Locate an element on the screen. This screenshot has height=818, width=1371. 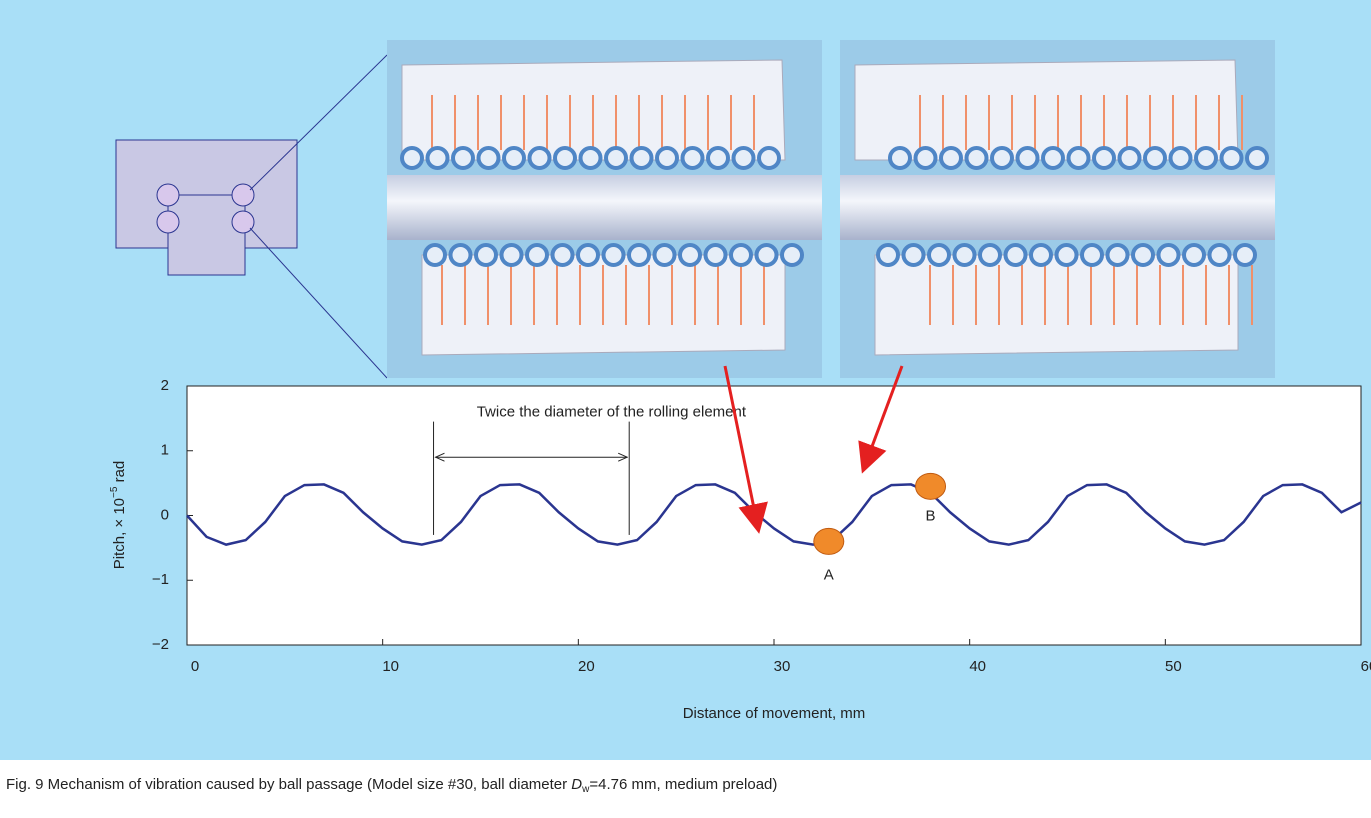
y-label-text: Pitch, × 10 is located at coordinates (119, 533).